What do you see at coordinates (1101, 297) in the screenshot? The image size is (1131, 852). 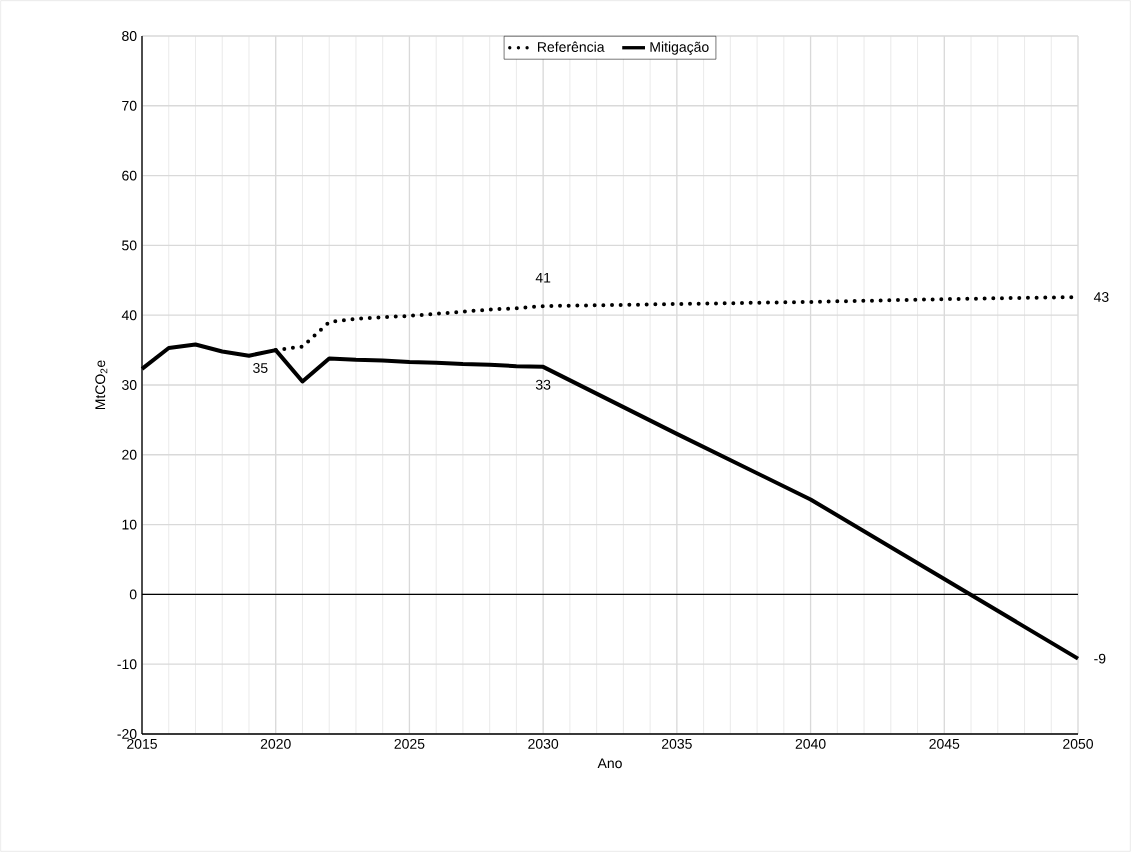 I see `data-label: 43` at bounding box center [1101, 297].